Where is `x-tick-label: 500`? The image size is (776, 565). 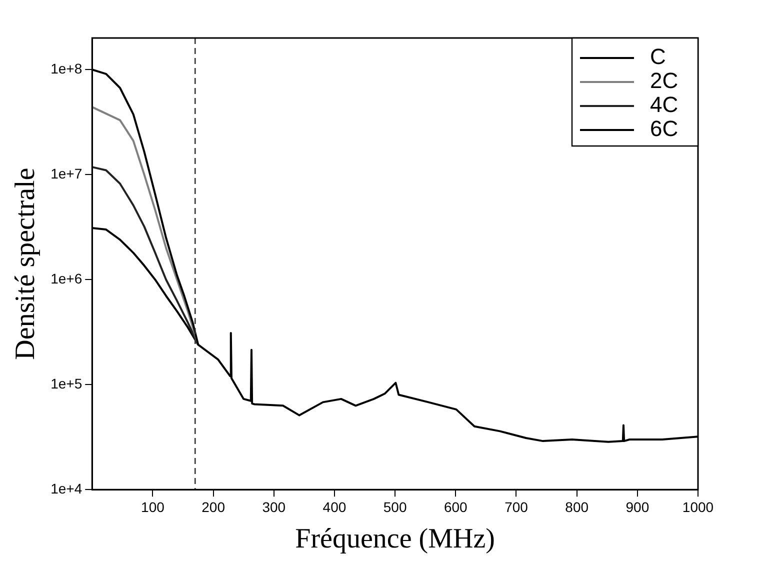
x-tick-label: 500 is located at coordinates (395, 506).